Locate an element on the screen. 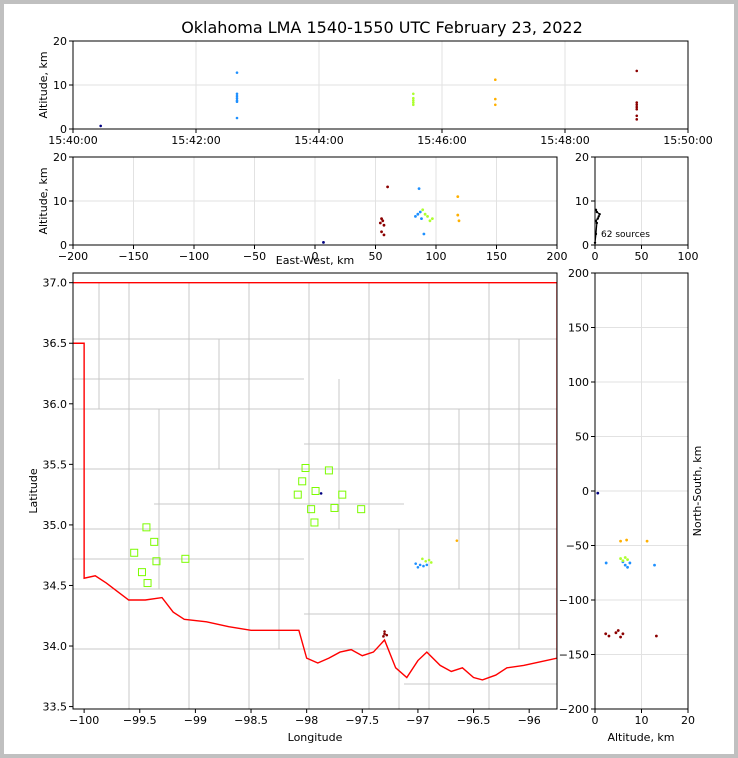 This screenshot has height=758, width=738. time-height-y-tick-label: 10 is located at coordinates (60, 85).